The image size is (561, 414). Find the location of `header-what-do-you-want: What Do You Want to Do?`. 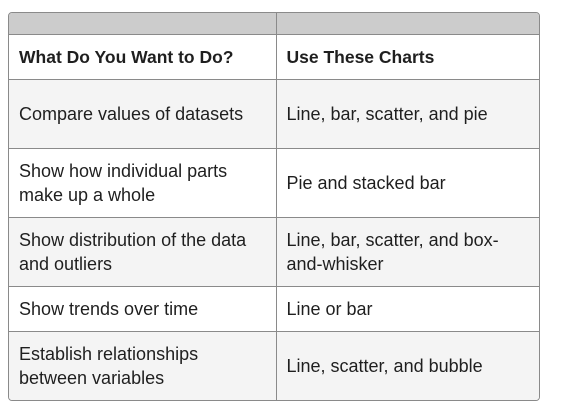

header-what-do-you-want: What Do You Want to Do? is located at coordinates (143, 57).